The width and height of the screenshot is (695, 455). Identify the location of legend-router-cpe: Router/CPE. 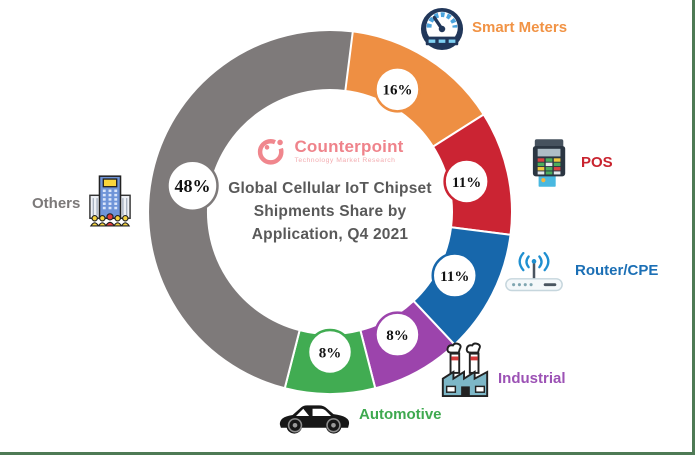
(580, 272).